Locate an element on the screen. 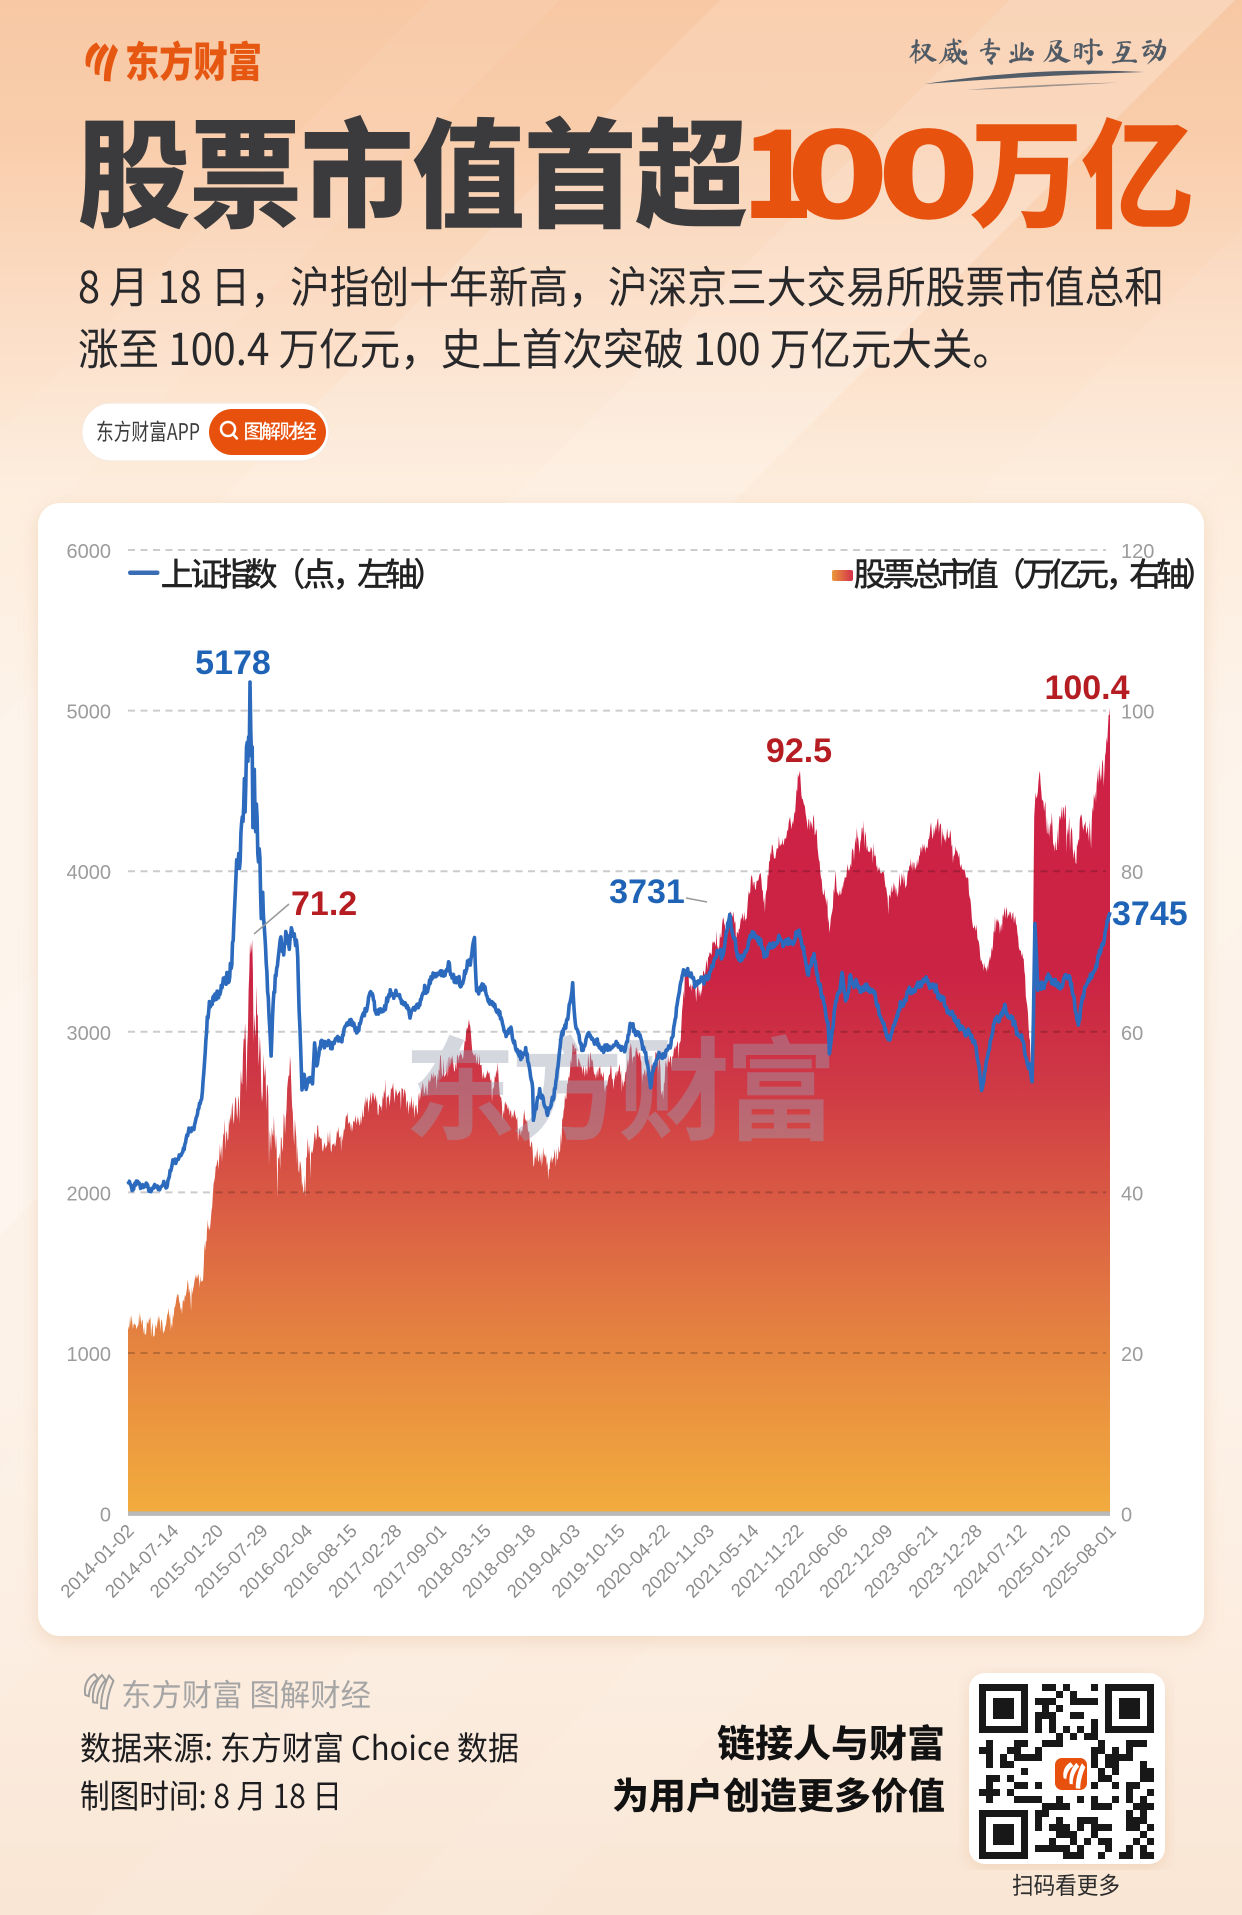 This screenshot has height=1915, width=1242. svg-text: 92.5 is located at coordinates (799, 751).